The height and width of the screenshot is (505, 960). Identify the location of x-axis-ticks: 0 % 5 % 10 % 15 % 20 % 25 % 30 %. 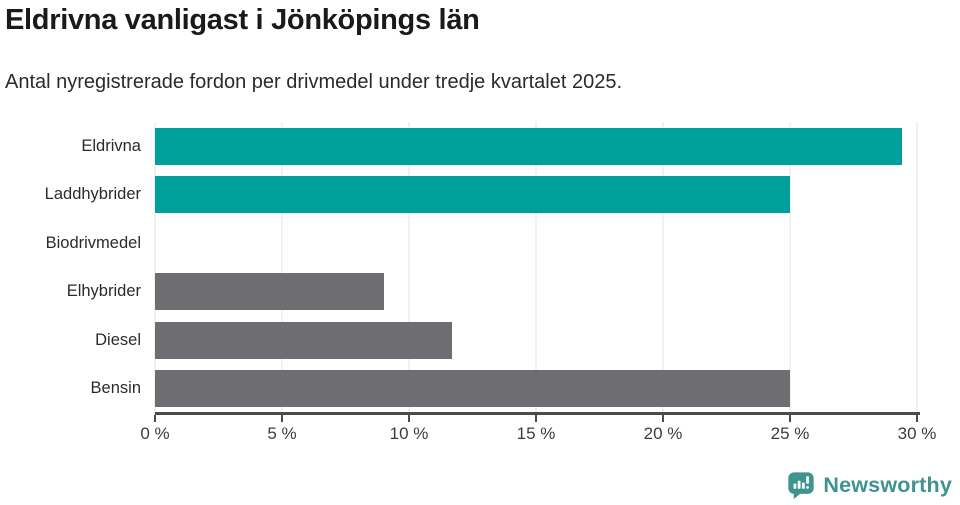
(538, 435).